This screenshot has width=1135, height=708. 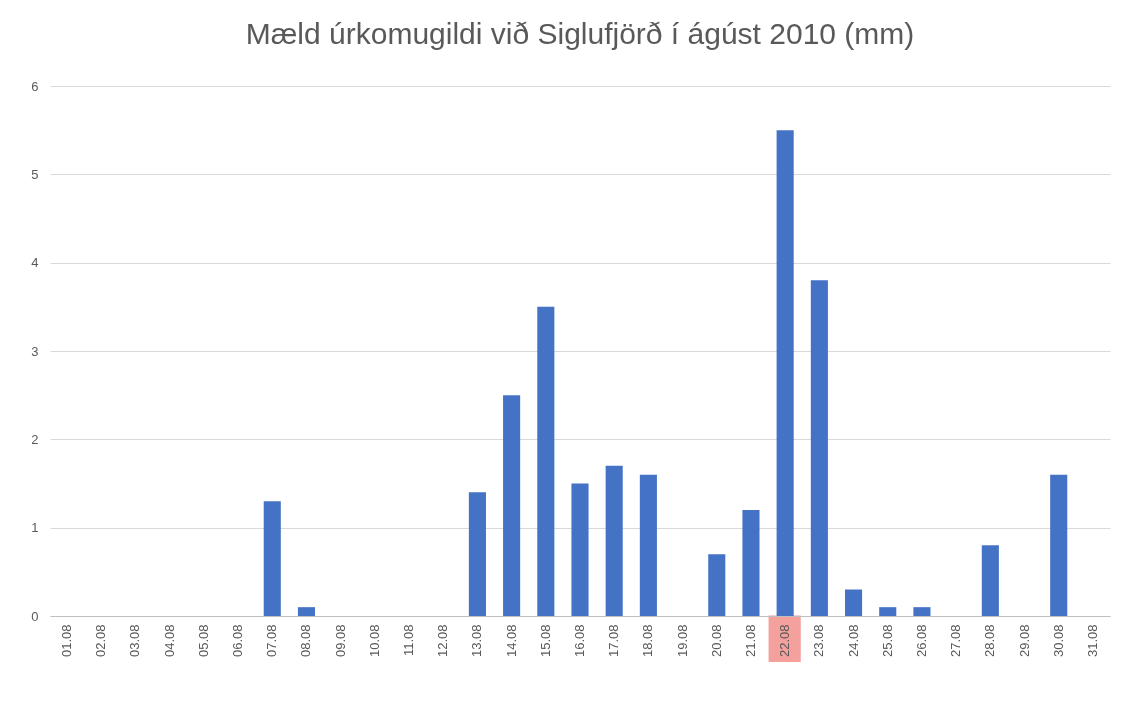 I want to click on y-tick-label: 2, so click(x=35, y=439).